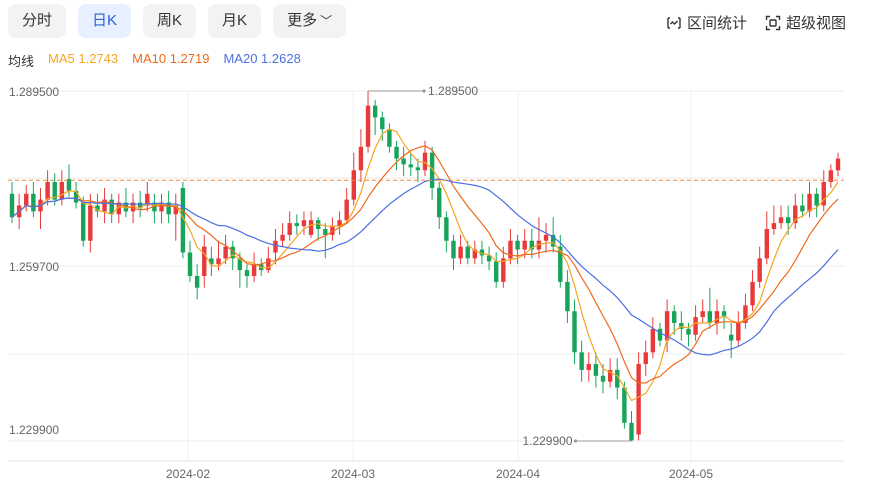 Image resolution: width=878 pixels, height=492 pixels. I want to click on interval-stats-label: 区间统计, so click(716, 23).